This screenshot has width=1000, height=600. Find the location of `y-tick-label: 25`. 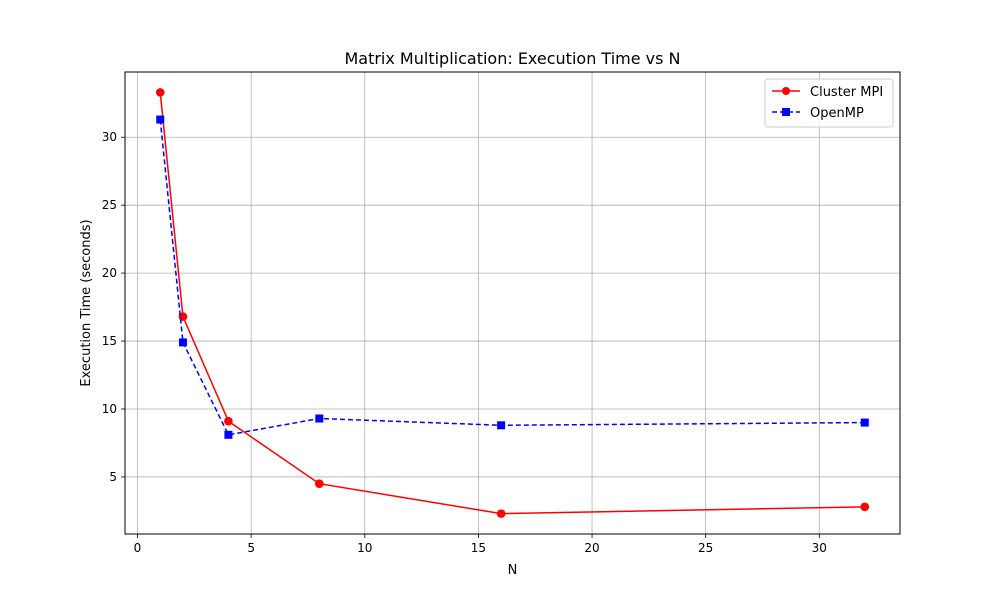

y-tick-label: 25 is located at coordinates (109, 205).